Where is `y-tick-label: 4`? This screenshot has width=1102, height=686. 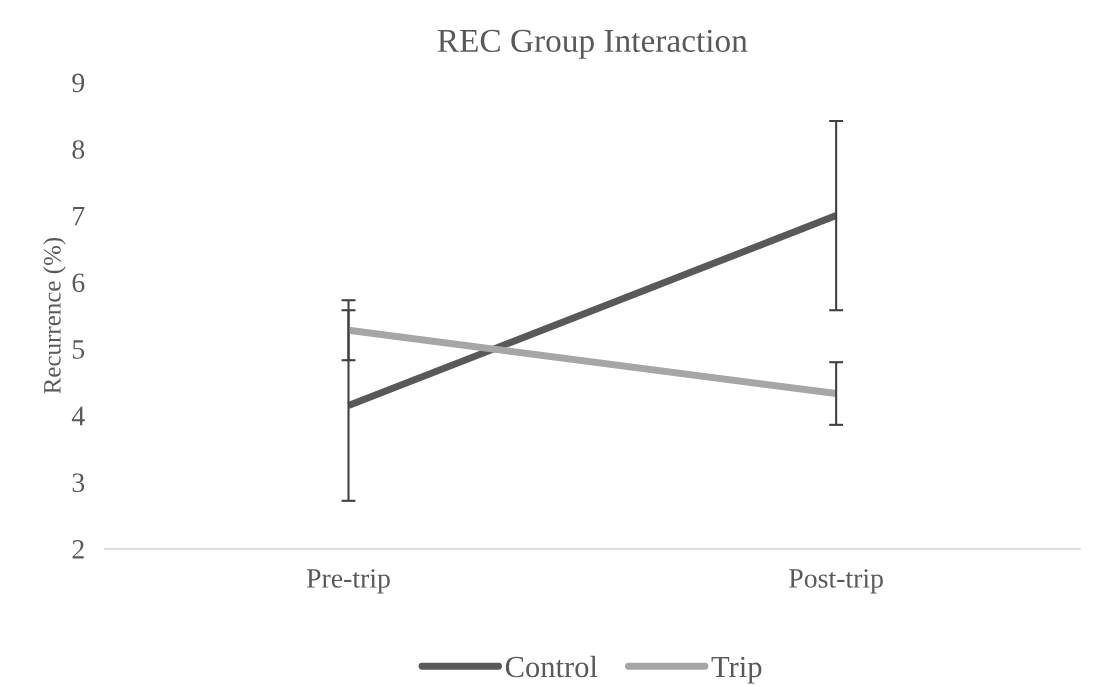 y-tick-label: 4 is located at coordinates (78, 416).